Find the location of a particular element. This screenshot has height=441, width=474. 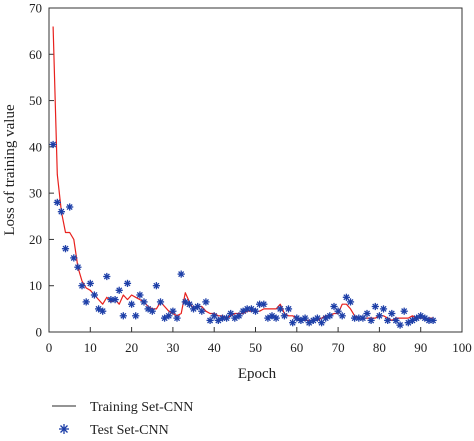

legend-star-icon is located at coordinates (64, 429).